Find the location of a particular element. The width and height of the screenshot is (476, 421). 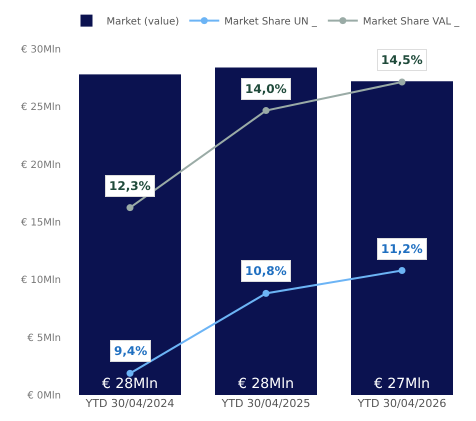

x-tick-label: YTD 30/04/2026 is located at coordinates (401, 403).